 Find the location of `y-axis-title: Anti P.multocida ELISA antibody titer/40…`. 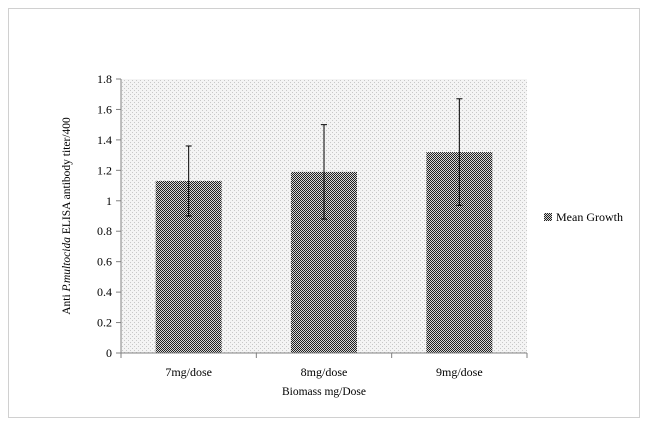

y-axis-title: Anti P.multocida ELISA antibody titer/40… is located at coordinates (67, 216).